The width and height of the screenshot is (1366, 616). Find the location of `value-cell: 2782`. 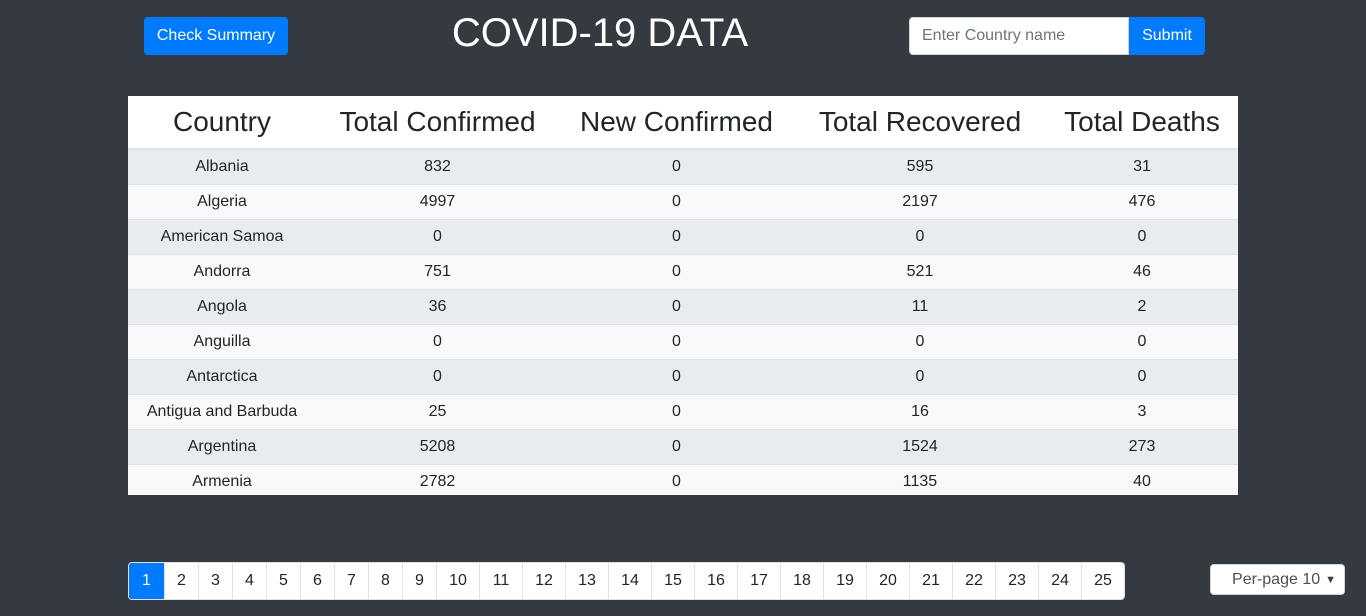

value-cell: 2782 is located at coordinates (437, 479).